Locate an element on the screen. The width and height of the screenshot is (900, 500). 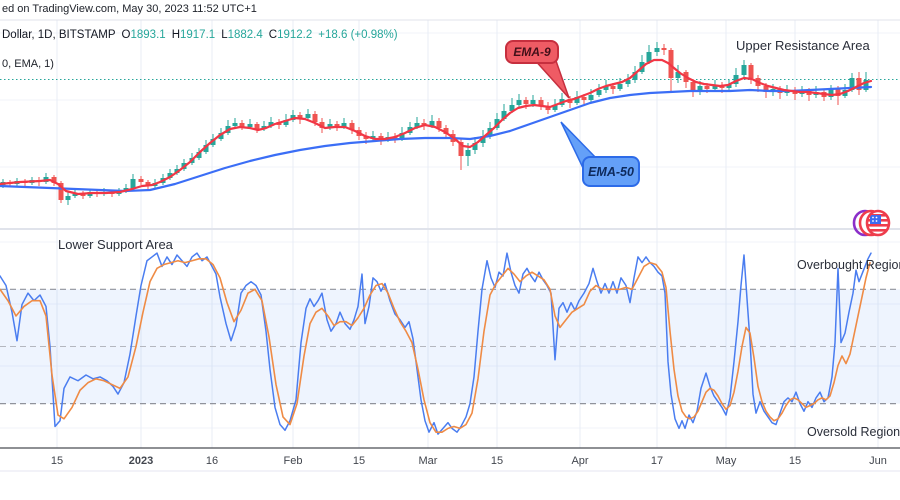
open-value: 1893.1 is located at coordinates (148, 35).